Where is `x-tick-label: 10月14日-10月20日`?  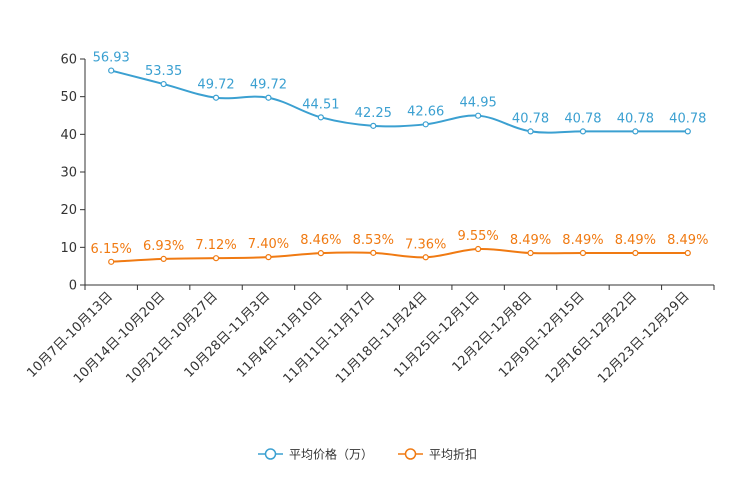
x-tick-label: 10月14日-10月20日 is located at coordinates (119, 337).